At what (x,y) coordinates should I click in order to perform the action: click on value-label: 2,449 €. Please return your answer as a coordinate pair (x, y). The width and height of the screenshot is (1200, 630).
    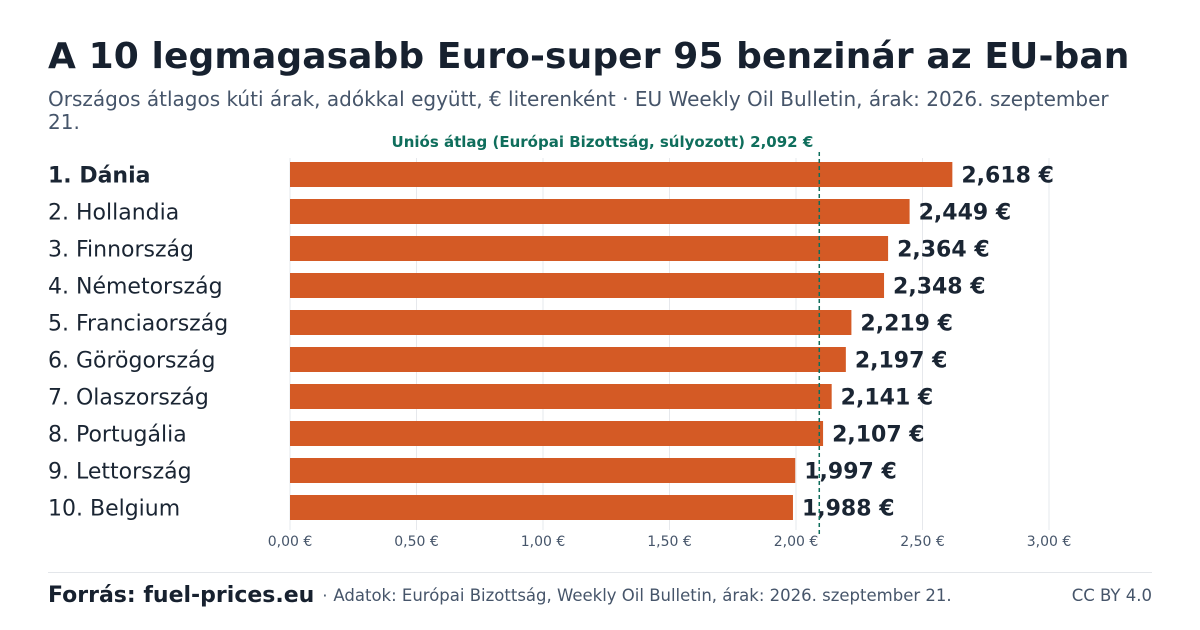
    Looking at the image, I should click on (965, 213).